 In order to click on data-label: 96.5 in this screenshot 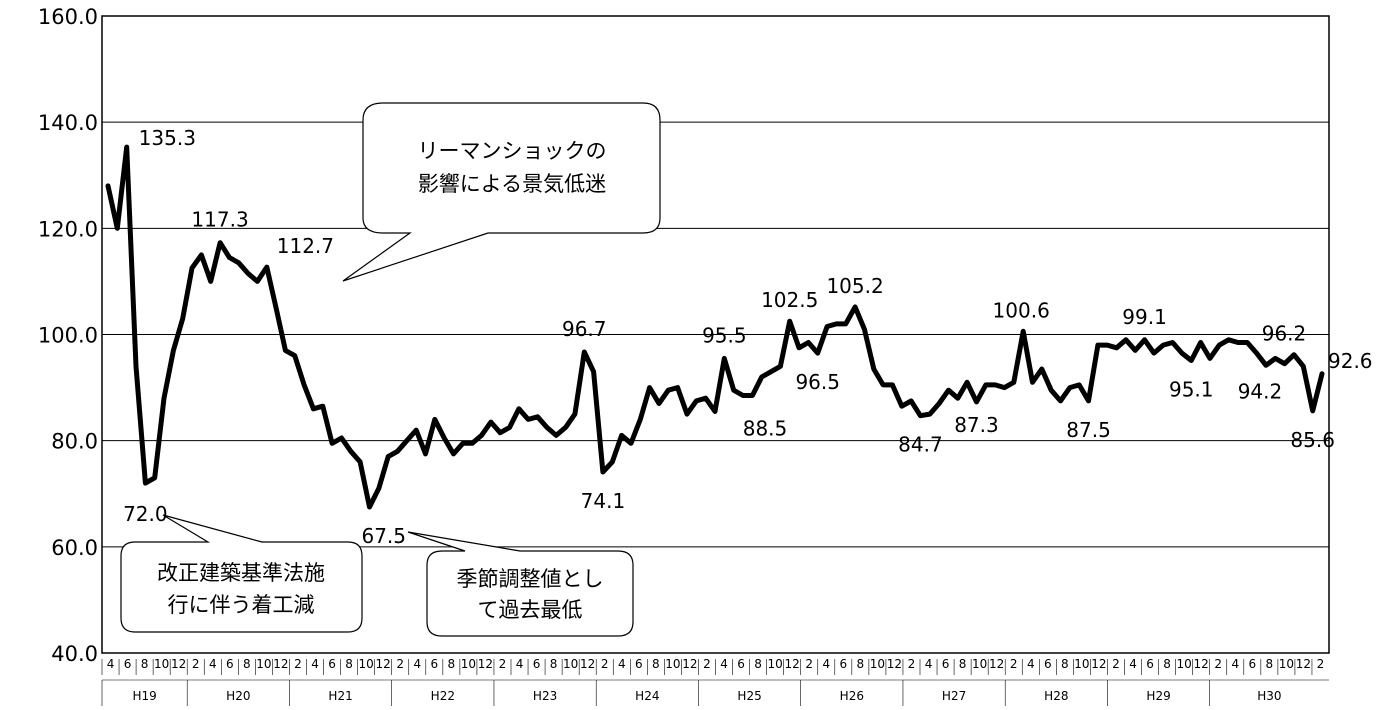, I will do `click(817, 382)`.